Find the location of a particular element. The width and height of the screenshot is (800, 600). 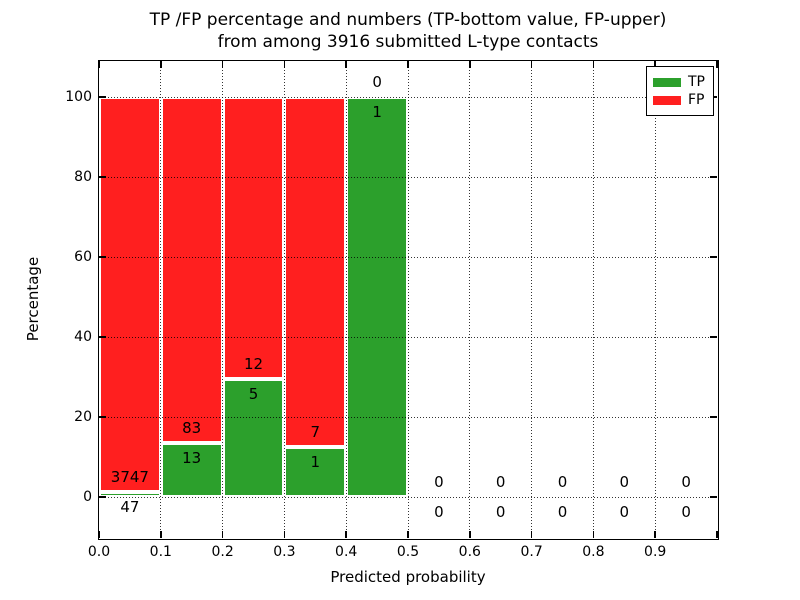

tp-count-annotation: 13 is located at coordinates (192, 457).